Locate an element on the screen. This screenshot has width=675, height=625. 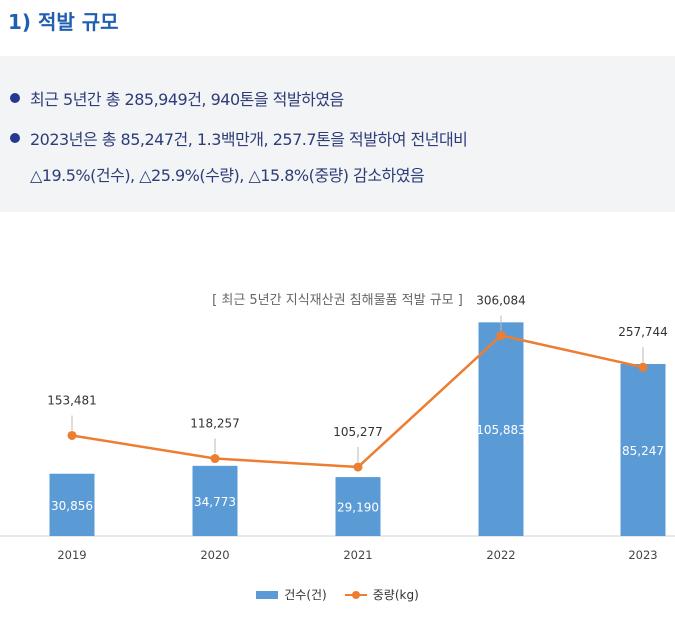
legend-item-weight: 중량(kg) is located at coordinates (381, 594).